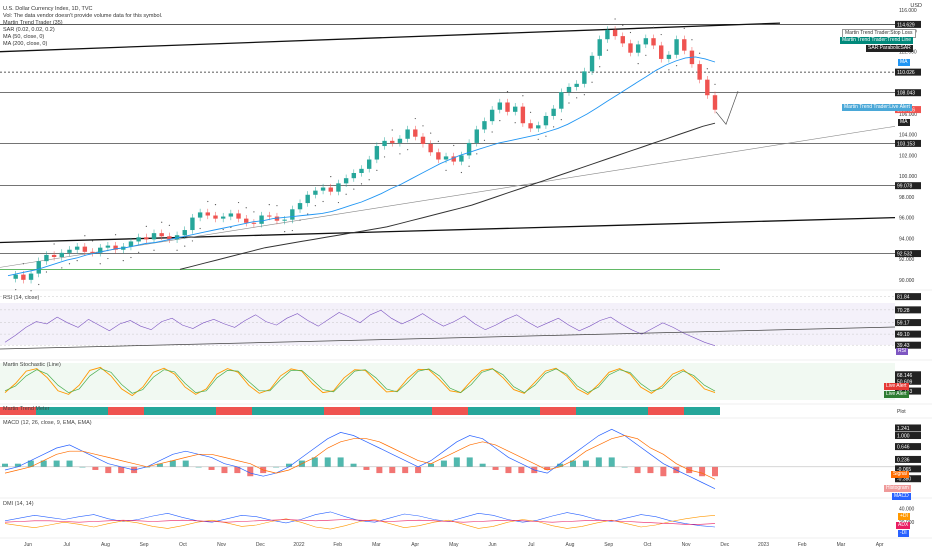 The image size is (932, 550). Describe the element at coordinates (25, 44) in the screenshot. I see `legend-ma200: MA (200, close, 0)` at that location.